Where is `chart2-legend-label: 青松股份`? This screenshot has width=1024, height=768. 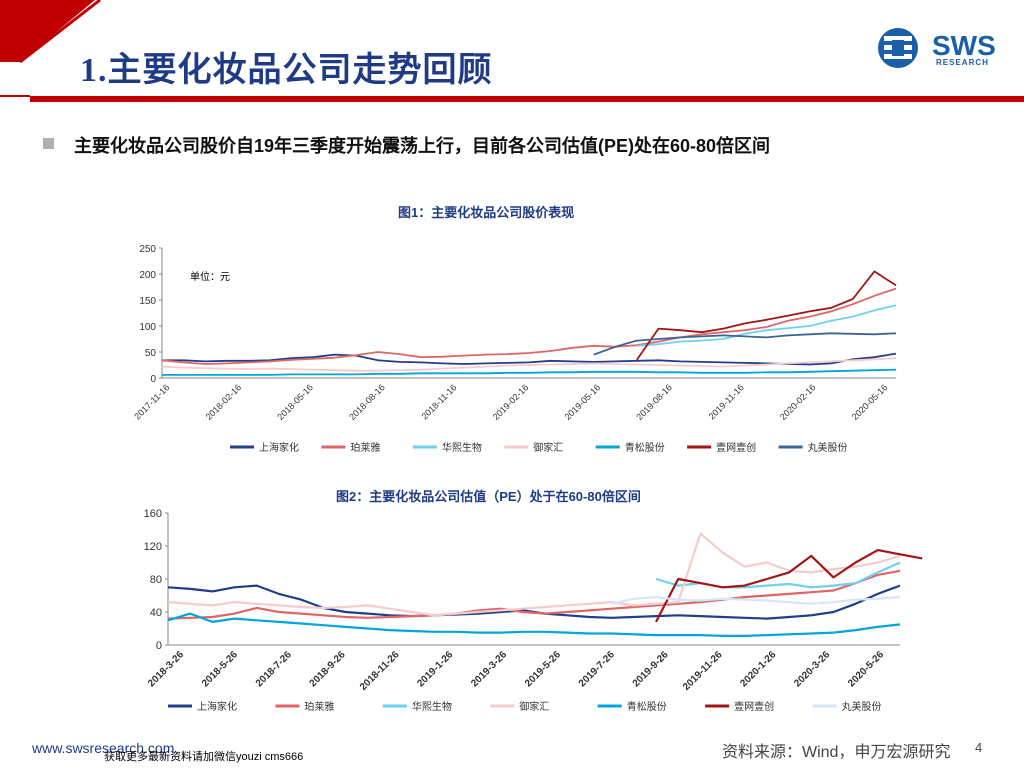 chart2-legend-label: 青松股份 is located at coordinates (647, 706).